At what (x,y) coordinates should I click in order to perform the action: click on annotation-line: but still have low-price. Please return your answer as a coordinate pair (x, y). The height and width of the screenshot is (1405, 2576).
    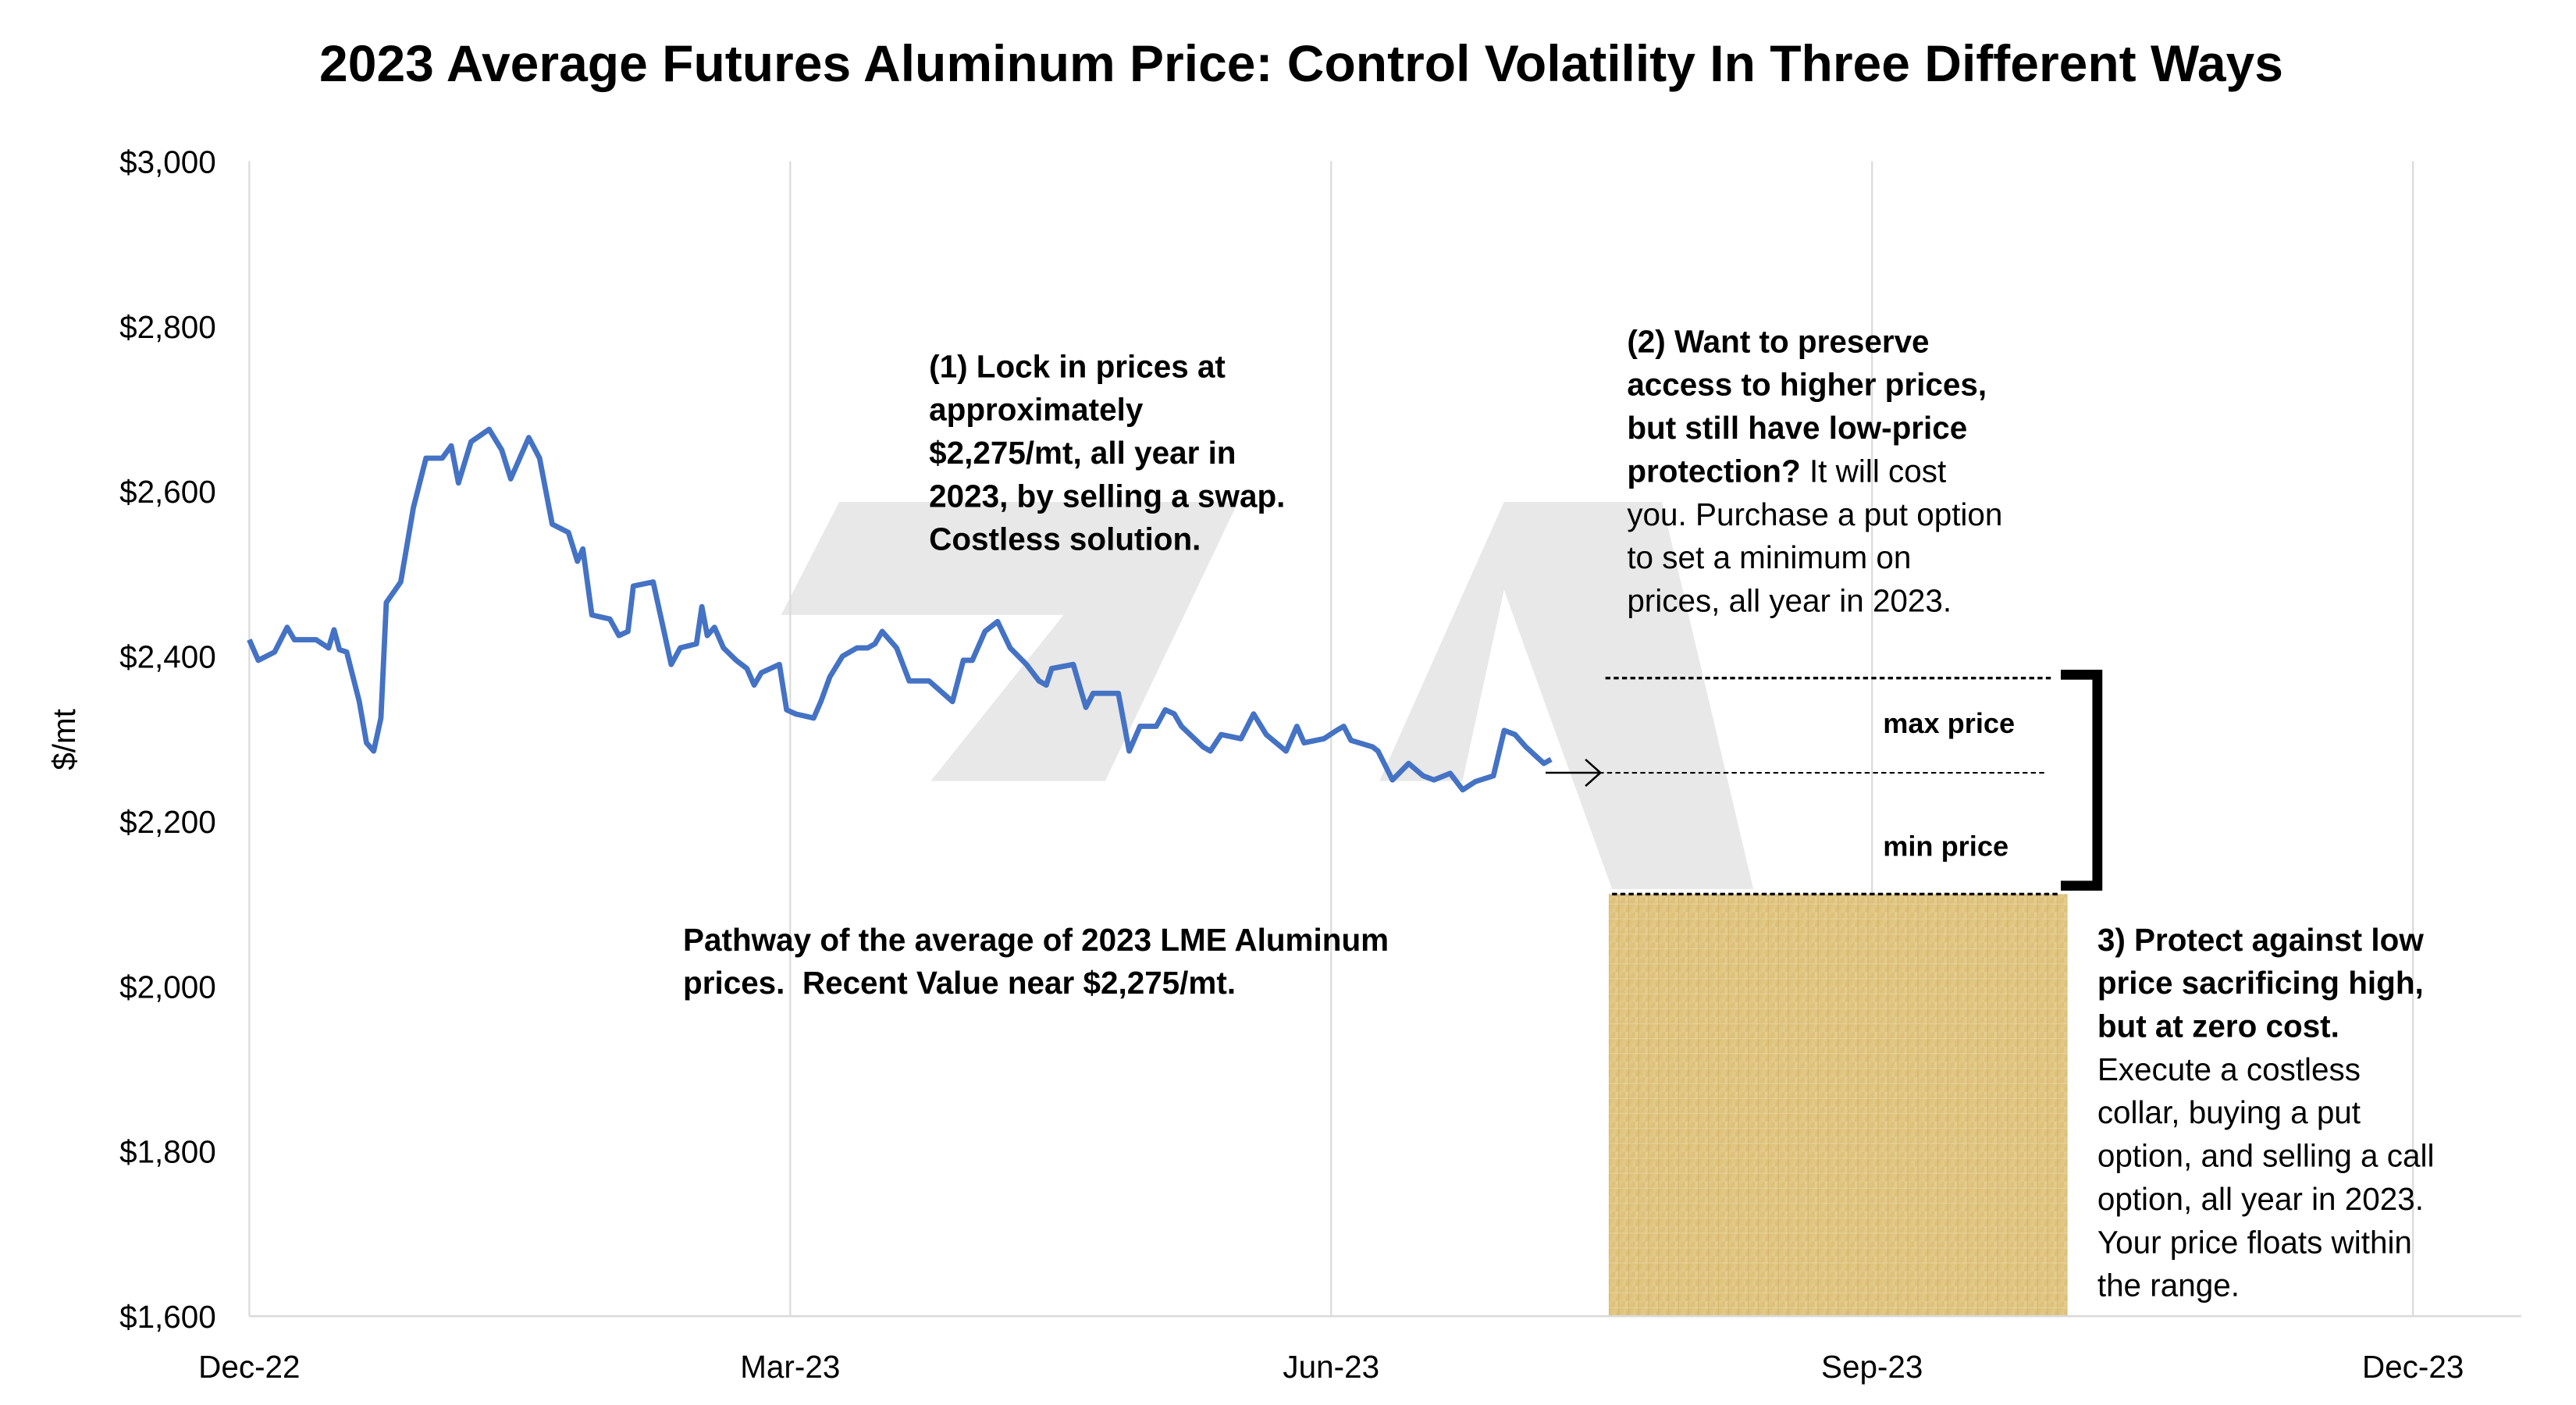
    Looking at the image, I should click on (1797, 428).